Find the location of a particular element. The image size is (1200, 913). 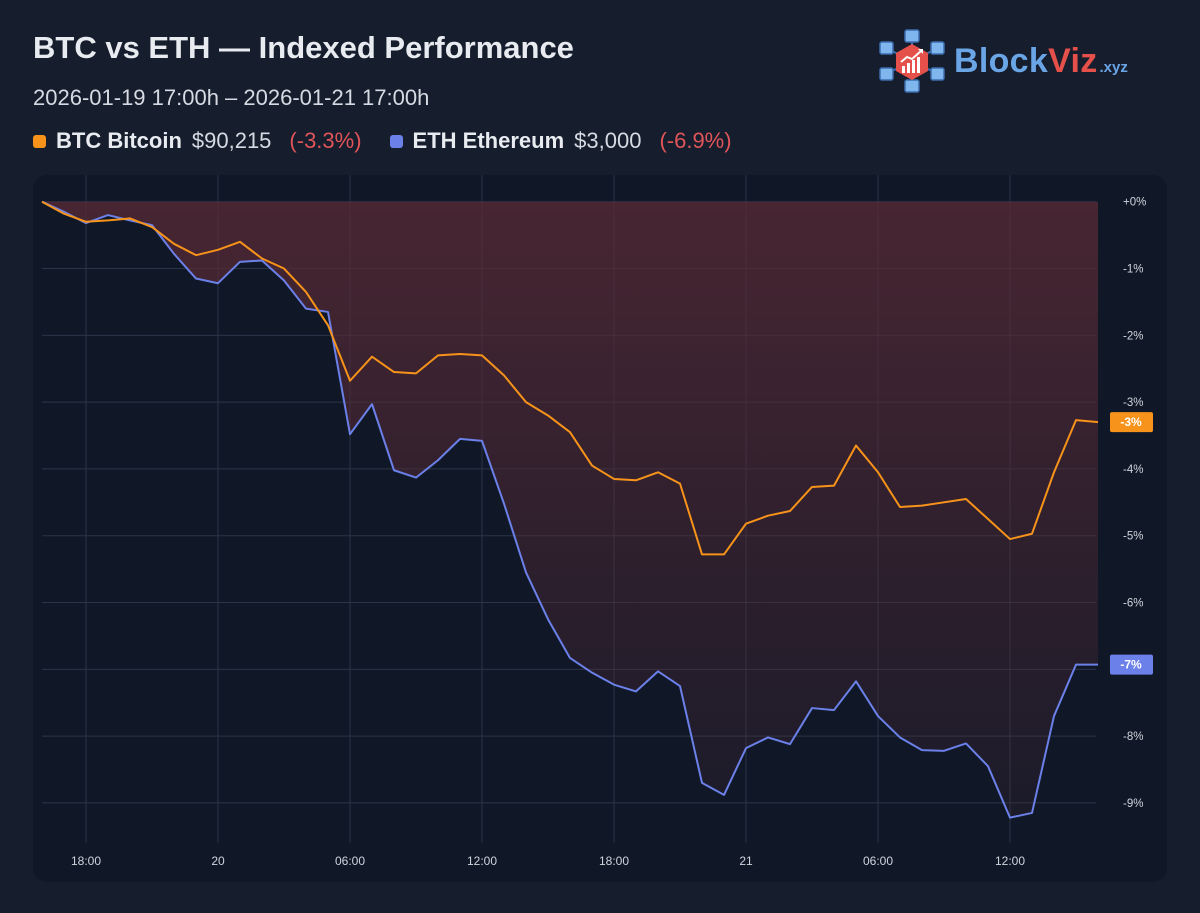

x-tick-label: 21 is located at coordinates (746, 861).